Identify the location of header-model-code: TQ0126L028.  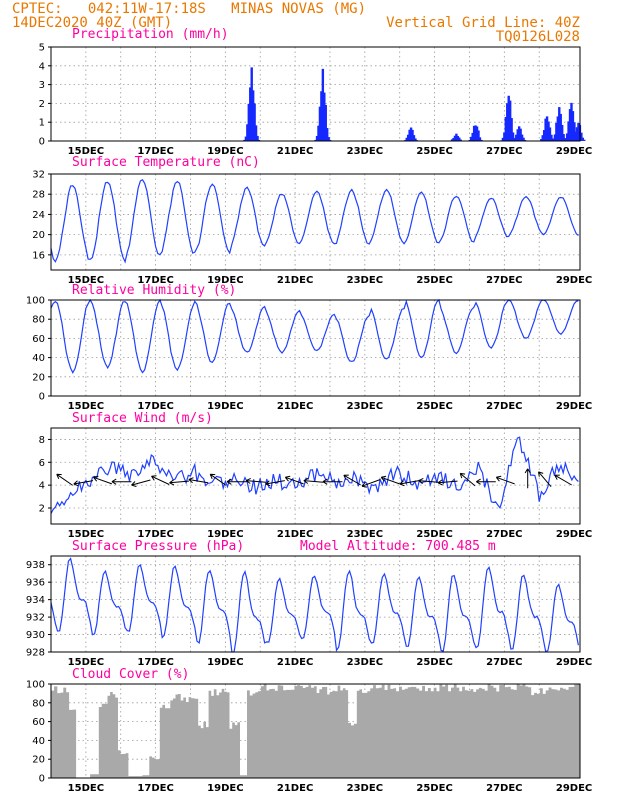
(538, 37).